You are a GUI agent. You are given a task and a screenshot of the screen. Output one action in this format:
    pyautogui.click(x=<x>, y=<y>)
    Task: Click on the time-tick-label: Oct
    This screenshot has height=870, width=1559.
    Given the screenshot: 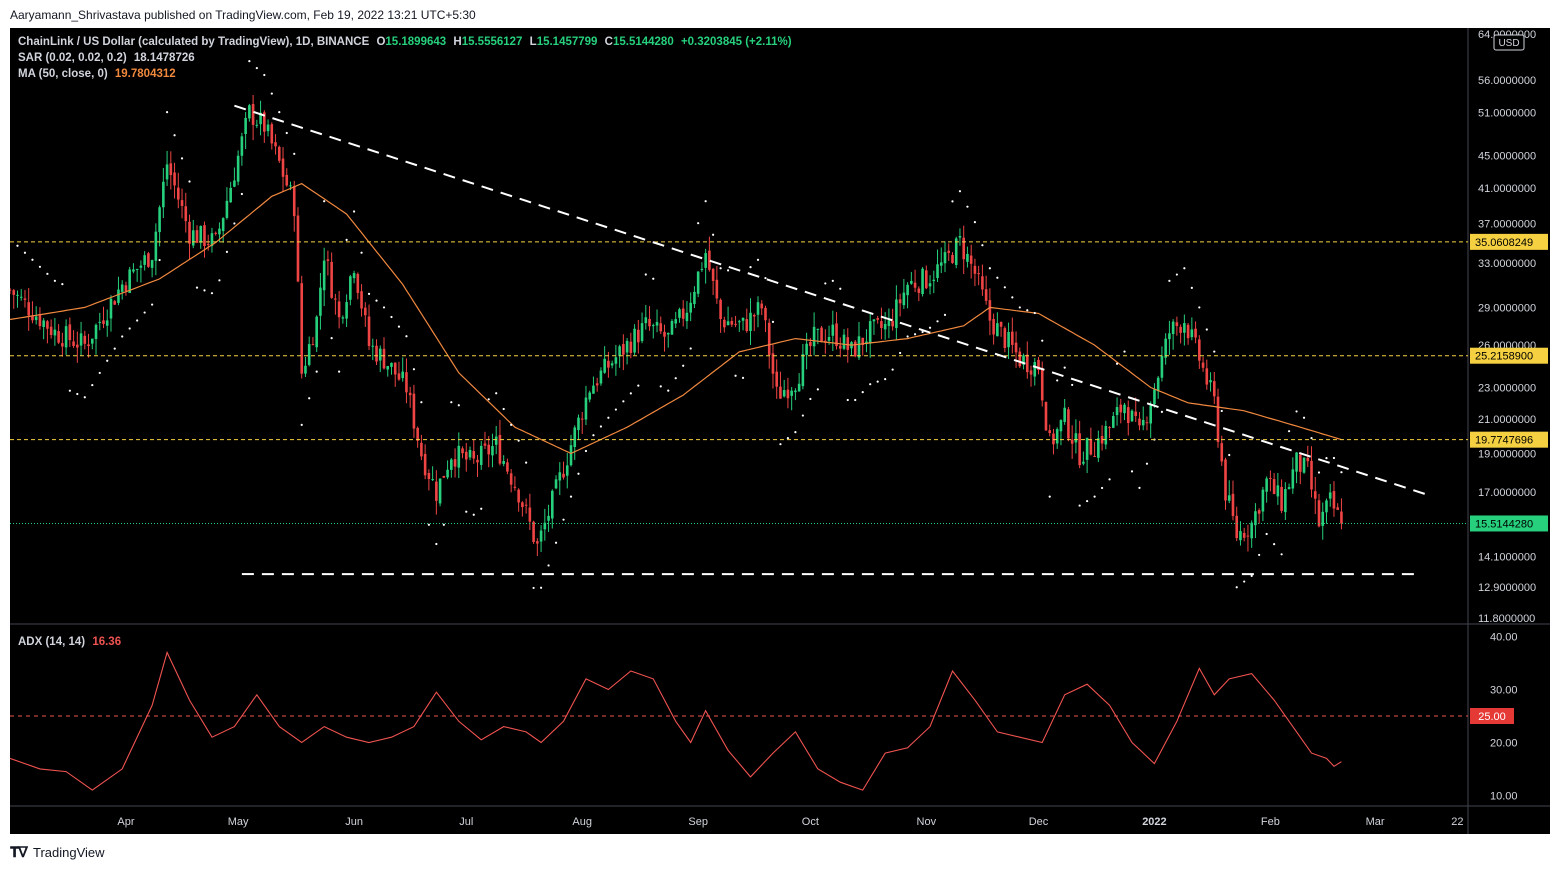 What is the action you would take?
    pyautogui.click(x=810, y=822)
    